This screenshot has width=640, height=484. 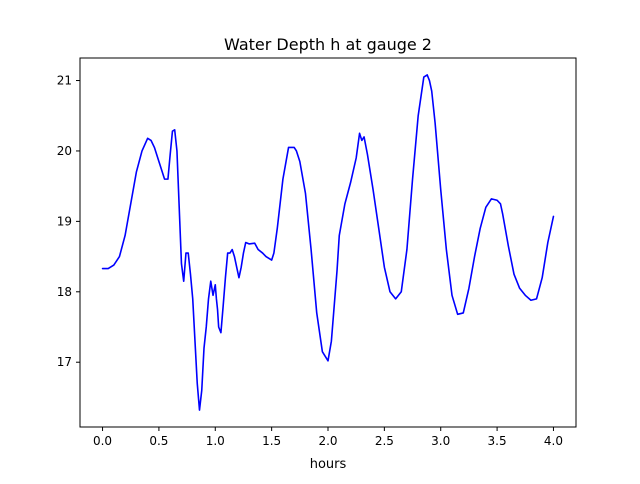 I want to click on x-tick-label: 1.5, so click(x=271, y=441).